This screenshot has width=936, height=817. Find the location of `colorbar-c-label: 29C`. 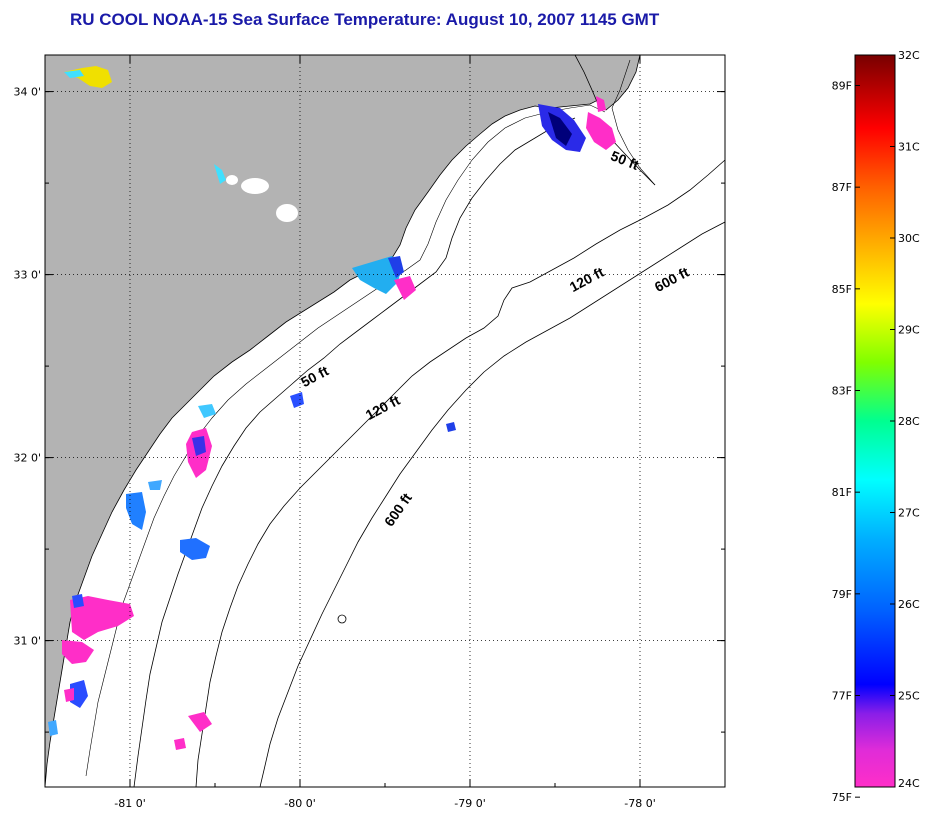

colorbar-c-label: 29C is located at coordinates (909, 330).